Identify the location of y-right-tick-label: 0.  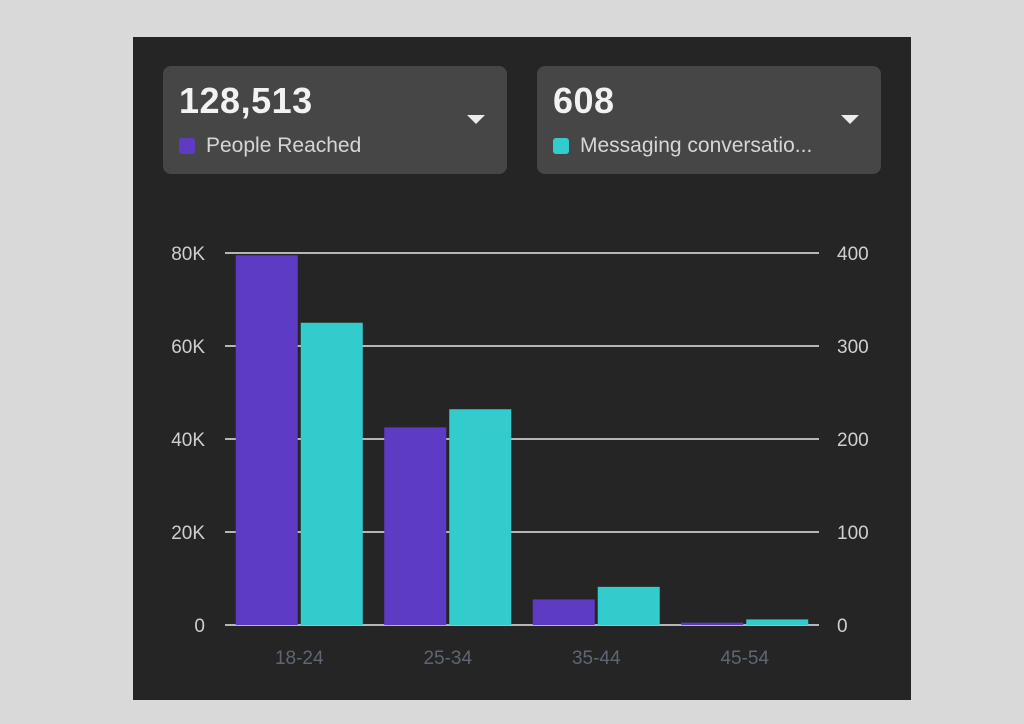
(842, 626).